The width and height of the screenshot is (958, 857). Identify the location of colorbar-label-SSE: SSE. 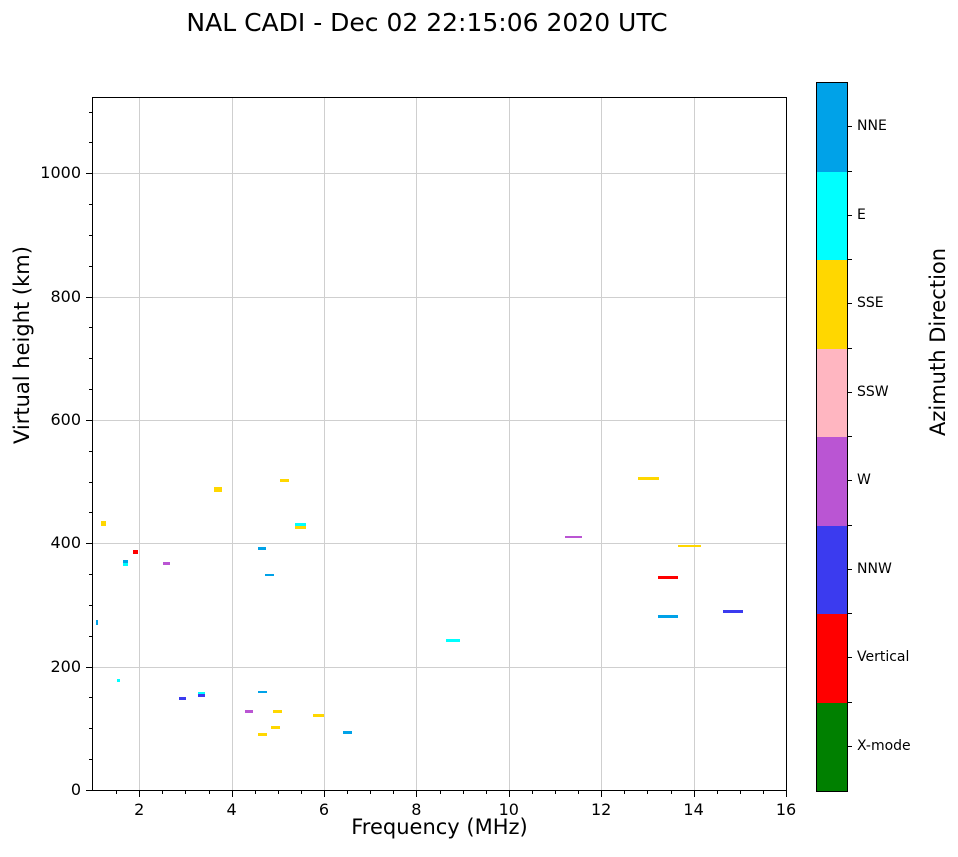
(870, 303).